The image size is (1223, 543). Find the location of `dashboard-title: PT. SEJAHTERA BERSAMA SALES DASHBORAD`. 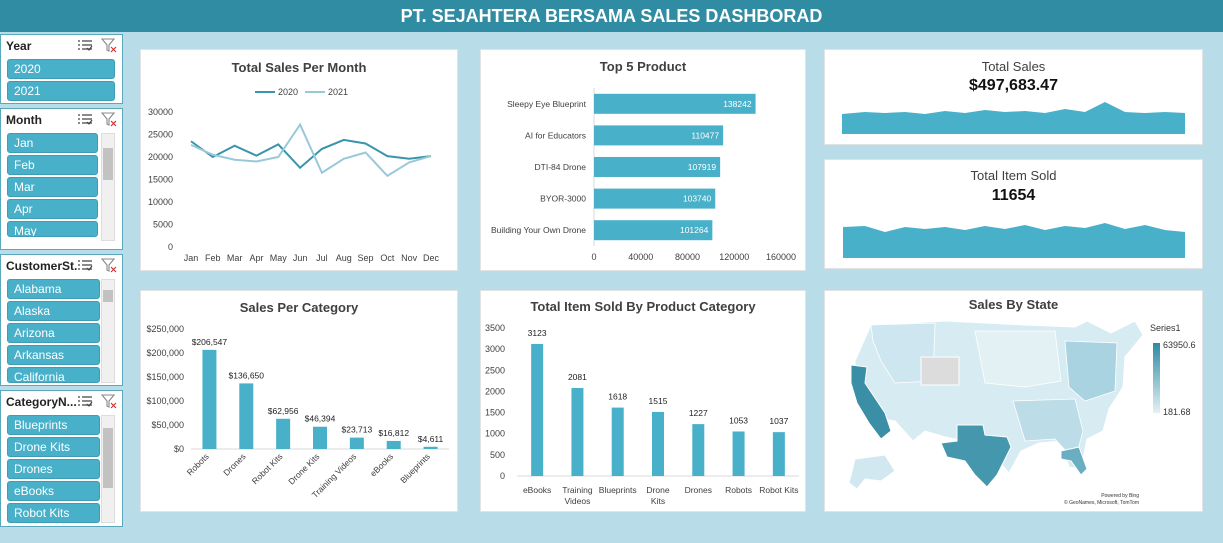

dashboard-title: PT. SEJAHTERA BERSAMA SALES DASHBORAD is located at coordinates (611, 16).